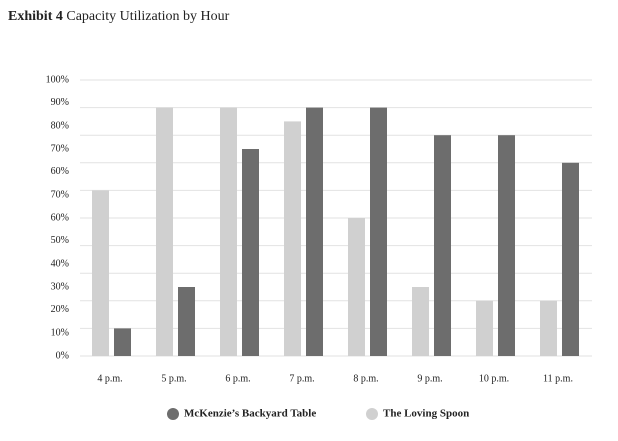 The width and height of the screenshot is (618, 441). Describe the element at coordinates (60, 286) in the screenshot. I see `y-tick-label: 30%` at that location.